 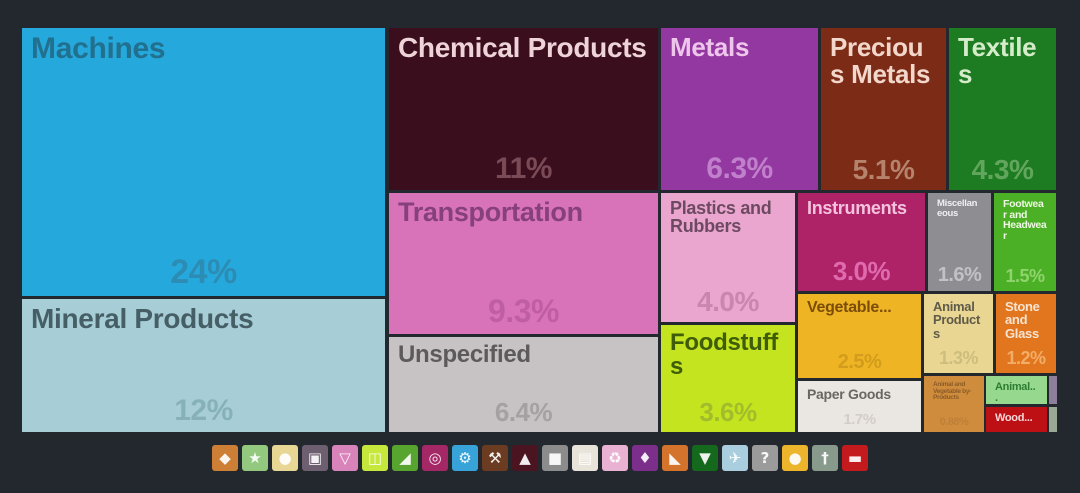 I want to click on animal-and-vegetable-by-products-icon-glyph: ◆, so click(x=225, y=458).